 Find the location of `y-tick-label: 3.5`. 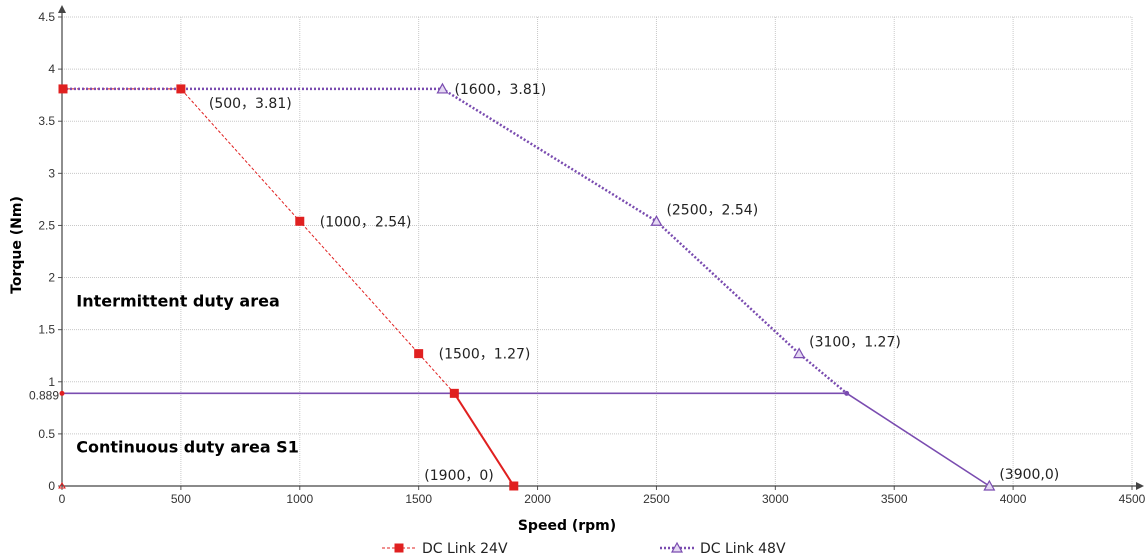

y-tick-label: 3.5 is located at coordinates (46, 121).